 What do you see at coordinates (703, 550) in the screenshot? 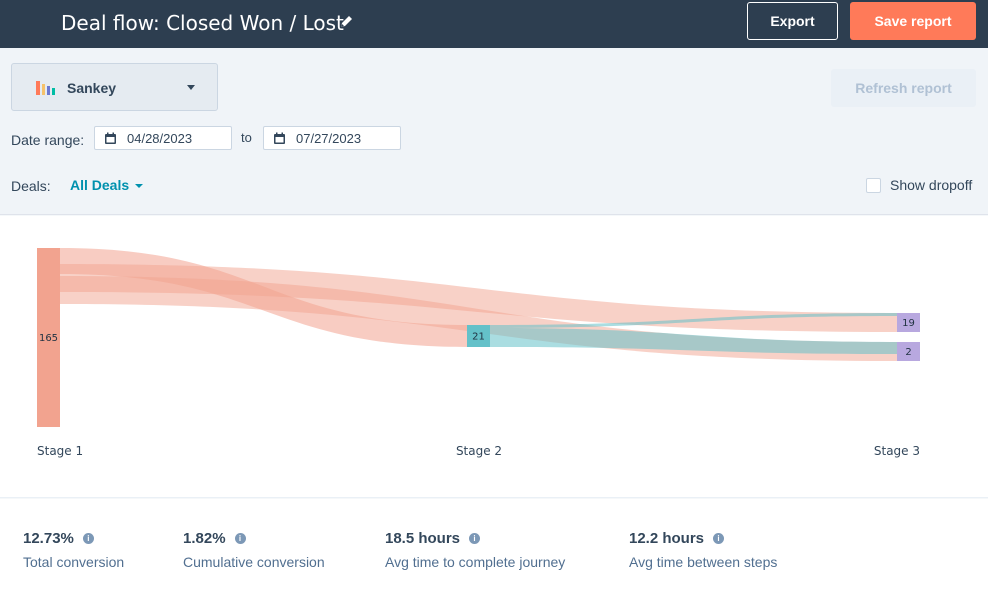
I see `metric-avg-step-time: 12.2 hours i Avg time between steps` at bounding box center [703, 550].